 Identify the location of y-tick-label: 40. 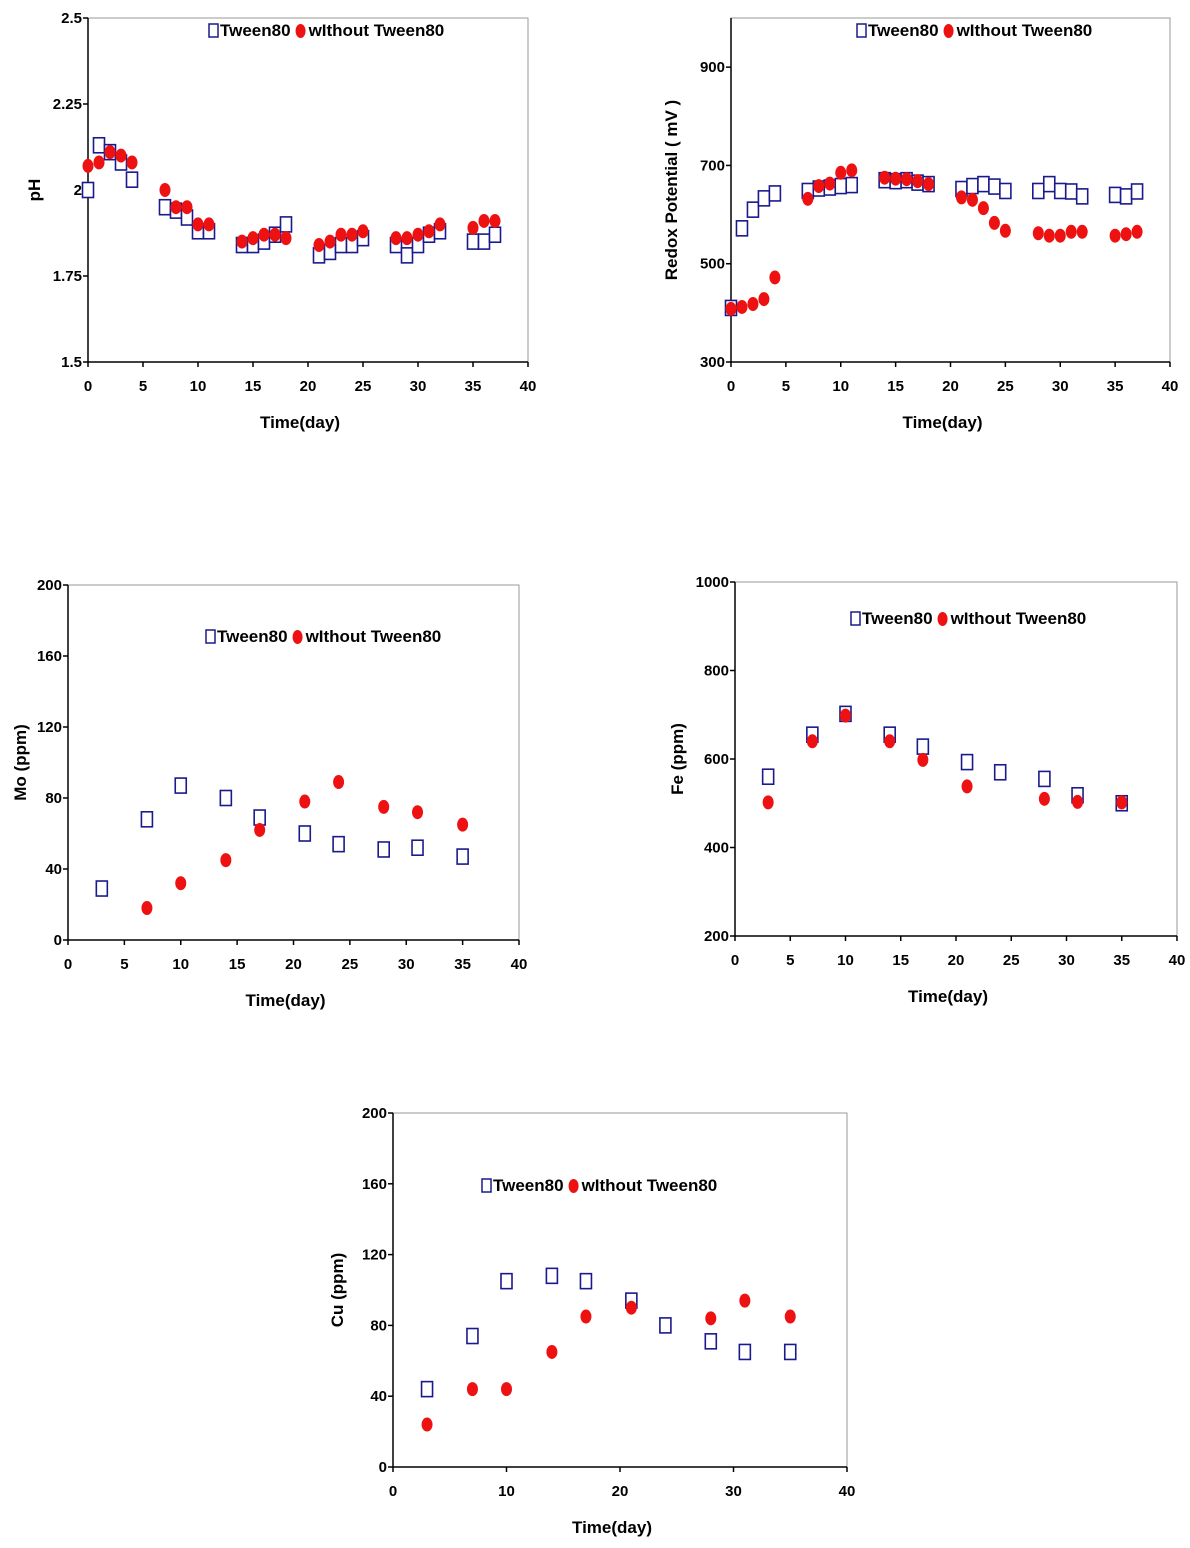
(378, 1396).